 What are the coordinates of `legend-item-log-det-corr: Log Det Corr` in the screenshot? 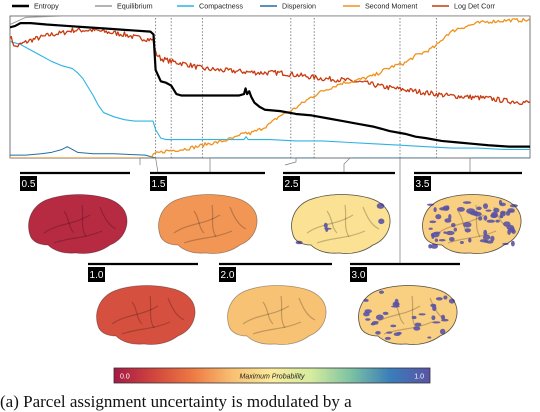 It's located at (464, 6).